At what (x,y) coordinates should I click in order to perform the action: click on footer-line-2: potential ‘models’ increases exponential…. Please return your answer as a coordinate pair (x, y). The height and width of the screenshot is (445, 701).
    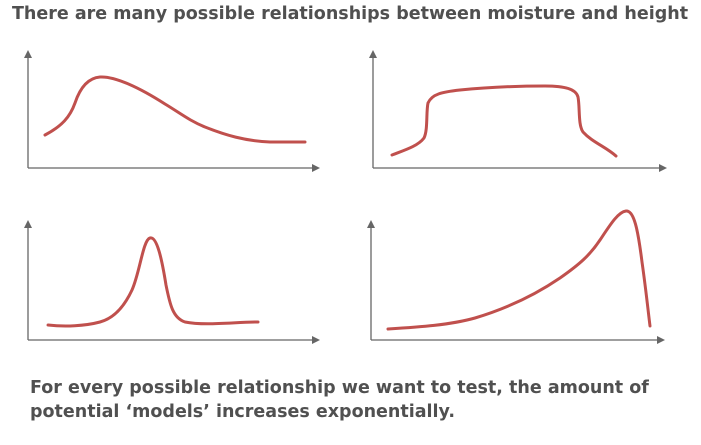
    Looking at the image, I should click on (243, 412).